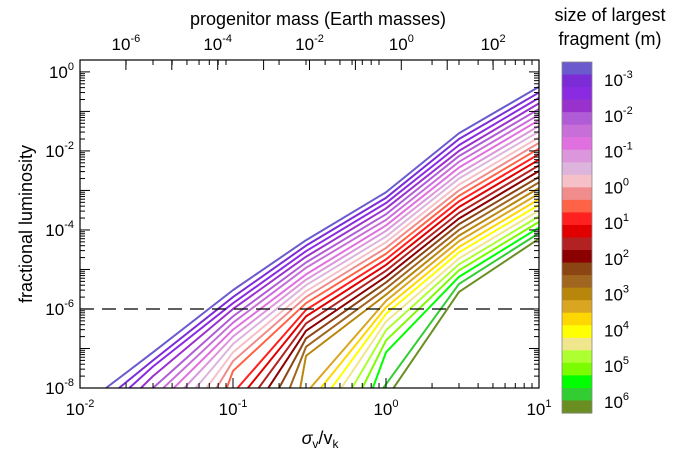 The image size is (681, 464). Describe the element at coordinates (616, 258) in the screenshot. I see `colorbar-tick-label-5: 10²` at that location.